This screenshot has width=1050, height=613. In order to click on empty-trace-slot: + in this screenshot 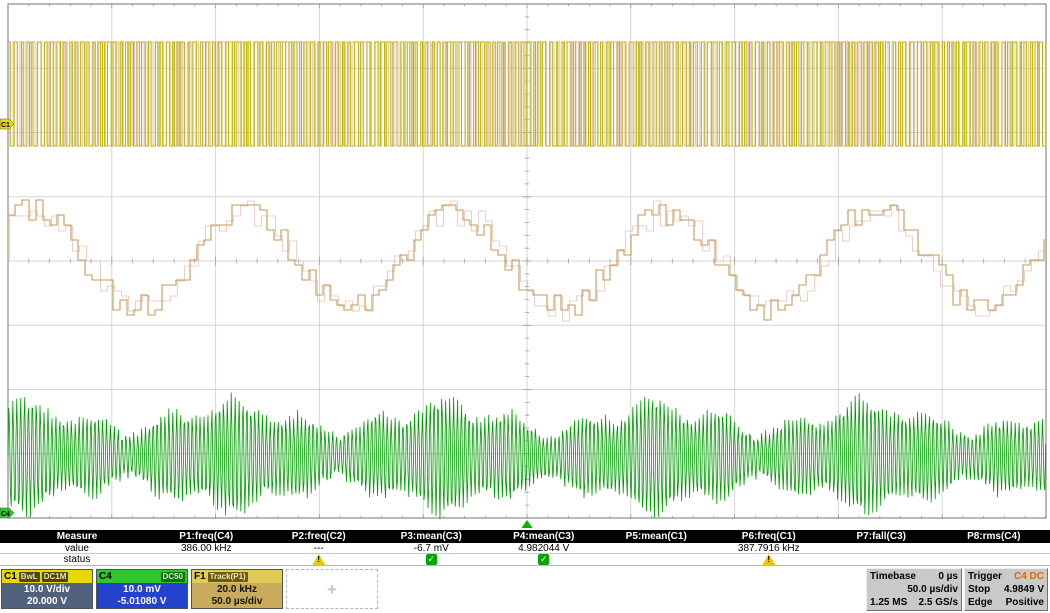, I will do `click(332, 589)`.